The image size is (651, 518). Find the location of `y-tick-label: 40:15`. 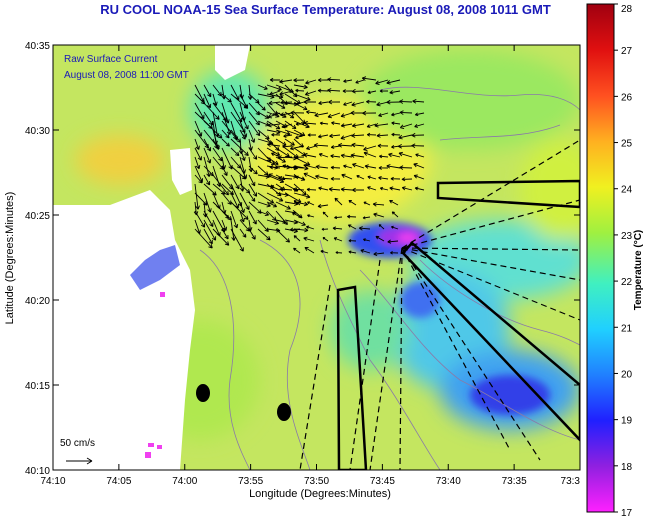

y-tick-label: 40:15 is located at coordinates (37, 386).